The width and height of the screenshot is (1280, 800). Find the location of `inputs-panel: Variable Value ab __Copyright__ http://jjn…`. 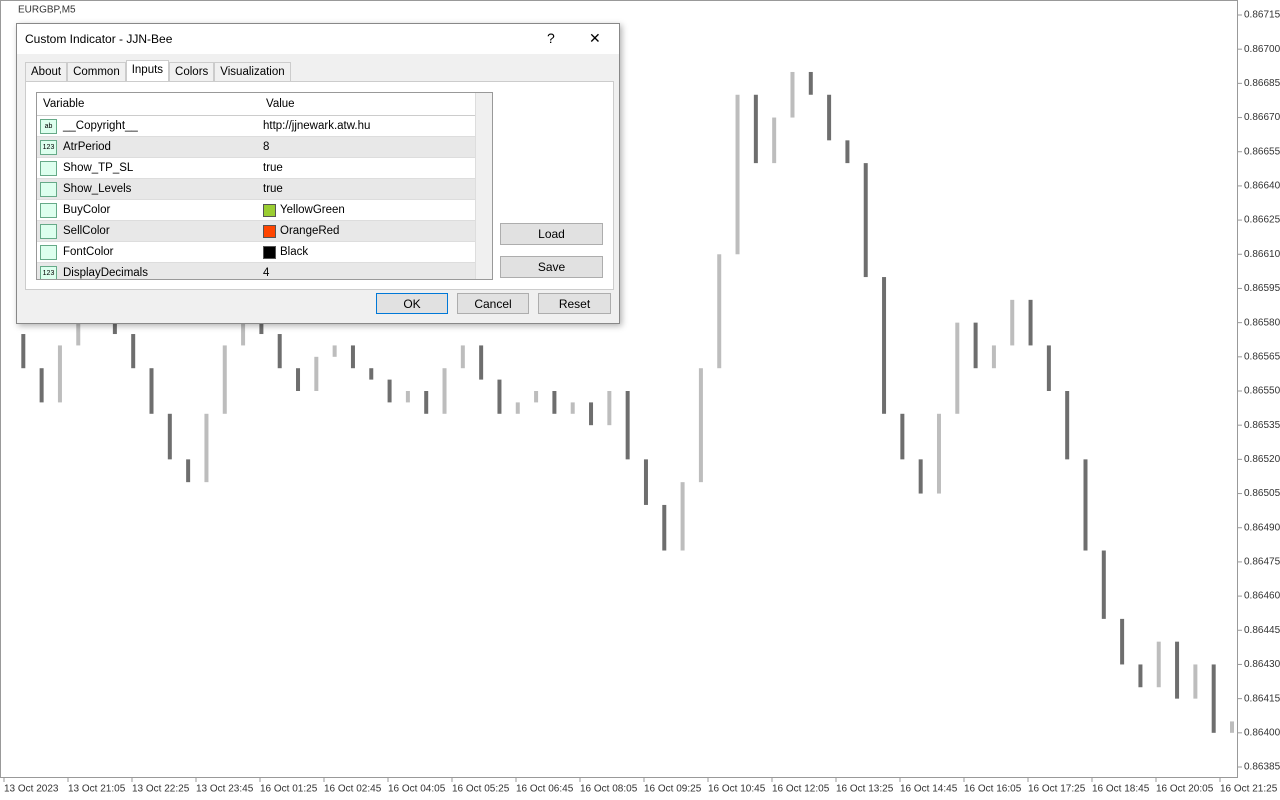

inputs-panel: Variable Value ab __Copyright__ http://jjn… is located at coordinates (319, 185).